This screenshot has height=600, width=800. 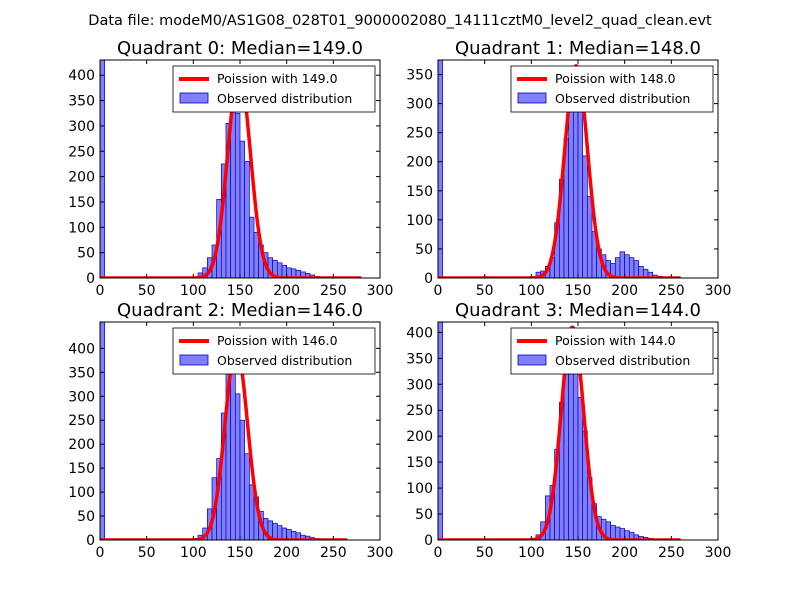 I want to click on chart-title: Quadrant 0: Median=149.0, so click(x=240, y=48).